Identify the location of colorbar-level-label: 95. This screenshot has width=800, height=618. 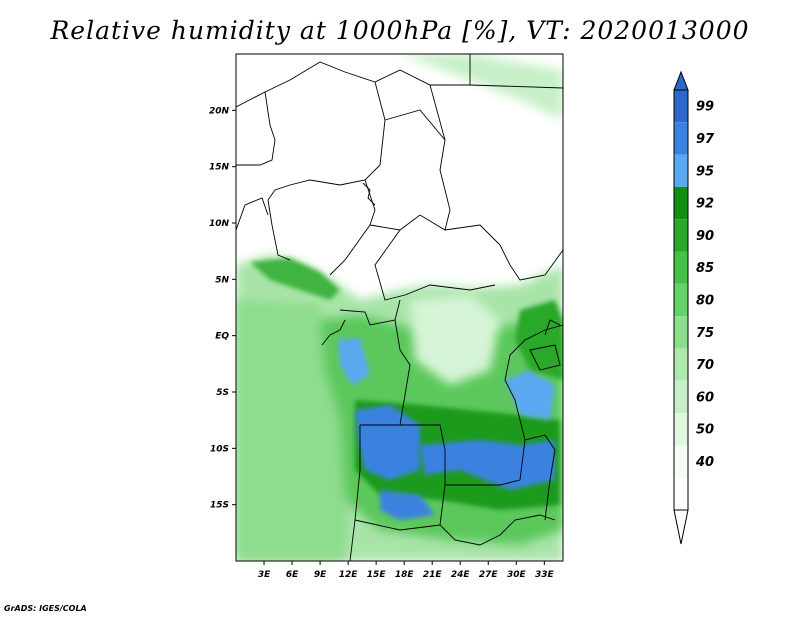
(705, 171).